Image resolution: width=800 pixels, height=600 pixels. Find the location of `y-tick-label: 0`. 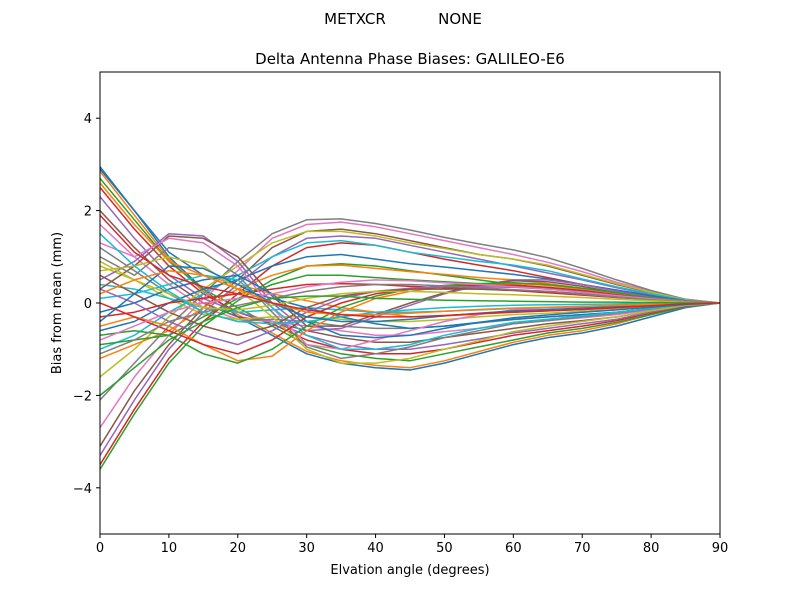

y-tick-label: 0 is located at coordinates (88, 304).